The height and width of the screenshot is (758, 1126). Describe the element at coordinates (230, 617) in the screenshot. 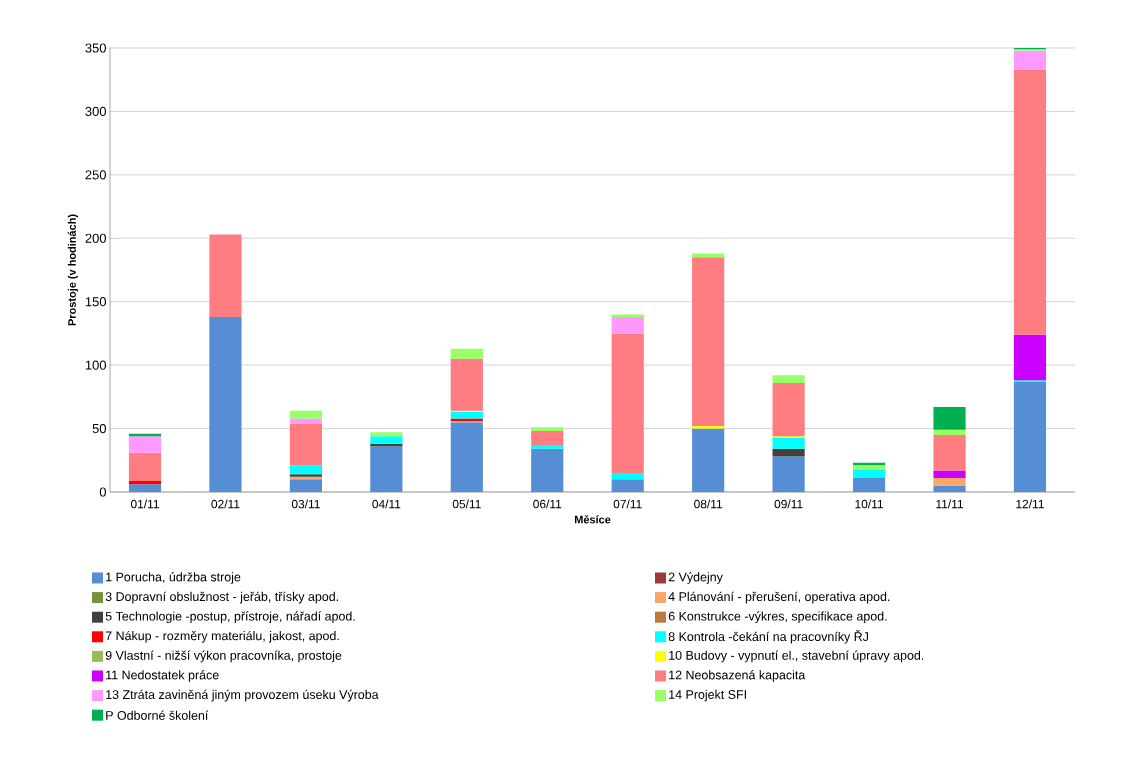

I see `legend-label: 5 Technologie -postup, přístroje, nářadí apod.` at that location.